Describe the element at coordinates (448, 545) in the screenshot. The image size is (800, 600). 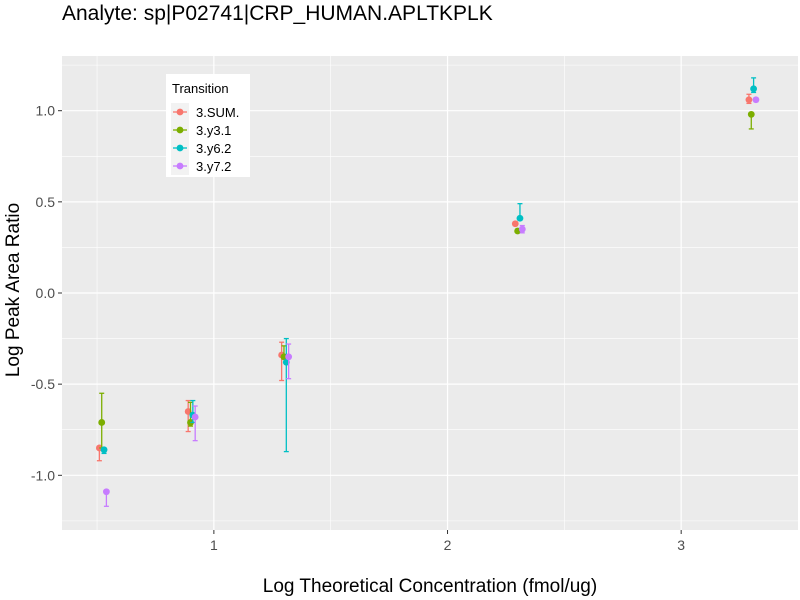
I see `x-tick-label: 2` at that location.